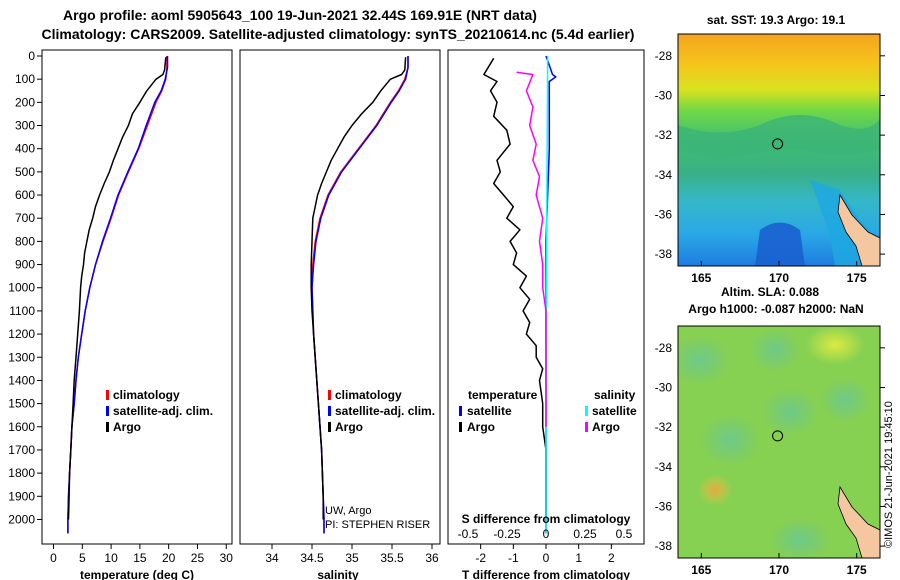  I want to click on x-tick-label: 5, so click(82, 558).